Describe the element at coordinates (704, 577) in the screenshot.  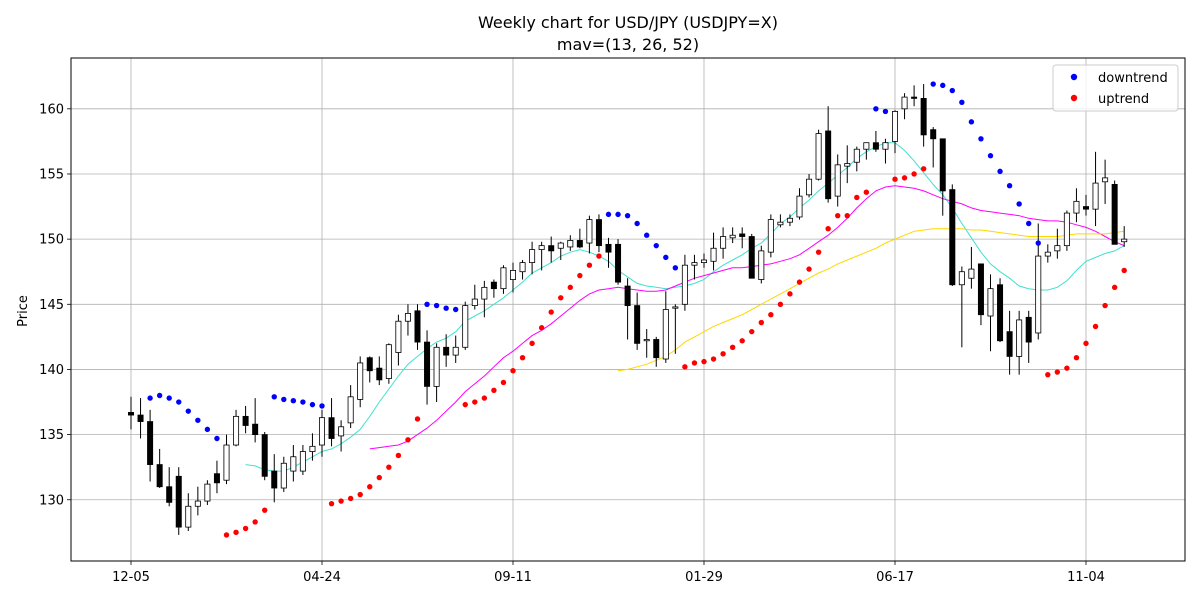
I see `x-tick-label: 01-29` at that location.